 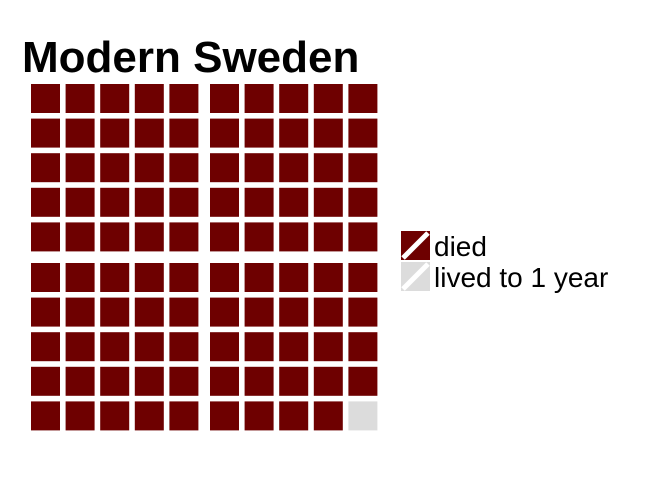 I want to click on legend-item-died: died, so click(x=444, y=246).